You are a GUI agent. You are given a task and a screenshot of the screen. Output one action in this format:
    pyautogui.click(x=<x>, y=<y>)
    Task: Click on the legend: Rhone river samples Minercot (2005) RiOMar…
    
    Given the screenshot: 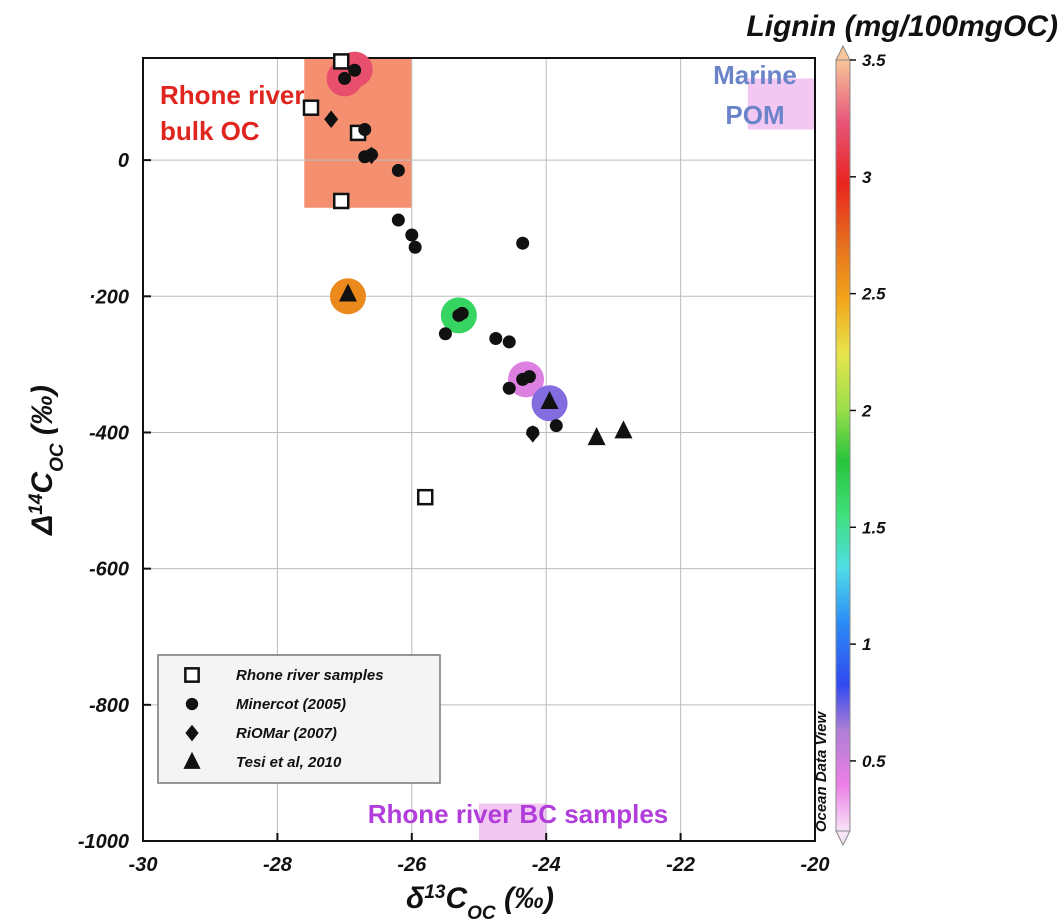 What is the action you would take?
    pyautogui.click(x=299, y=719)
    